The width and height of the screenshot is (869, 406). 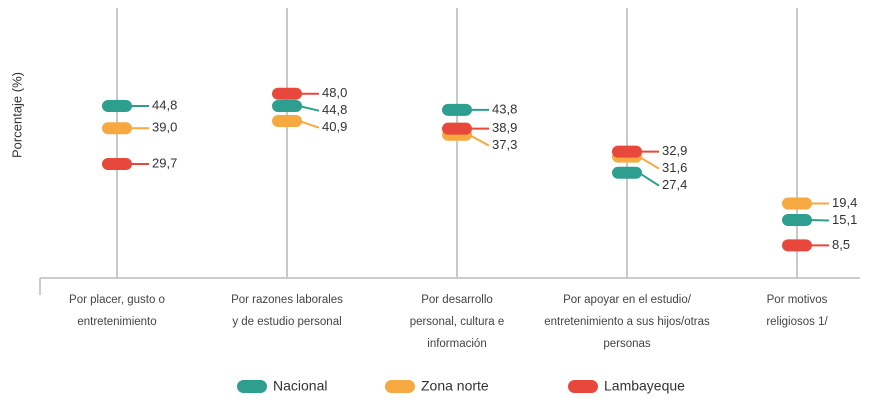 I want to click on value-label: 32,9, so click(x=674, y=150).